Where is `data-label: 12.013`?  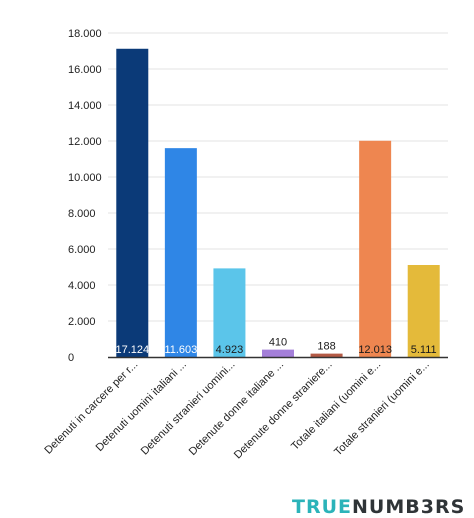
data-label: 12.013 is located at coordinates (375, 350).